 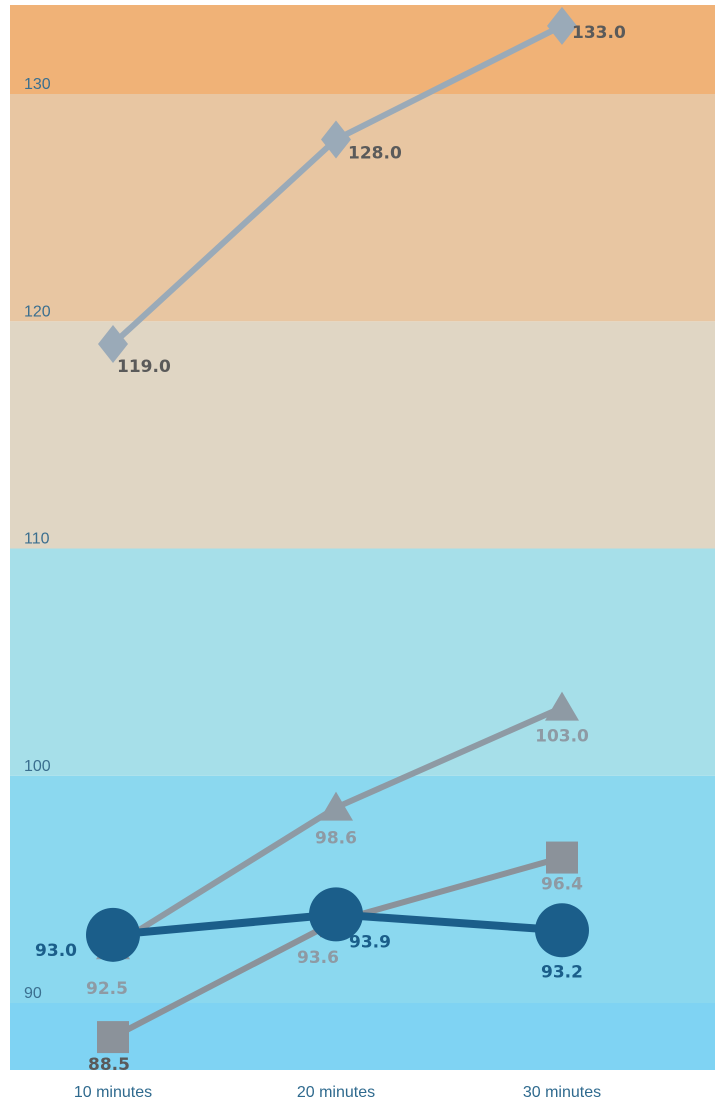 What do you see at coordinates (562, 737) in the screenshot?
I see `data-label: 103.0` at bounding box center [562, 737].